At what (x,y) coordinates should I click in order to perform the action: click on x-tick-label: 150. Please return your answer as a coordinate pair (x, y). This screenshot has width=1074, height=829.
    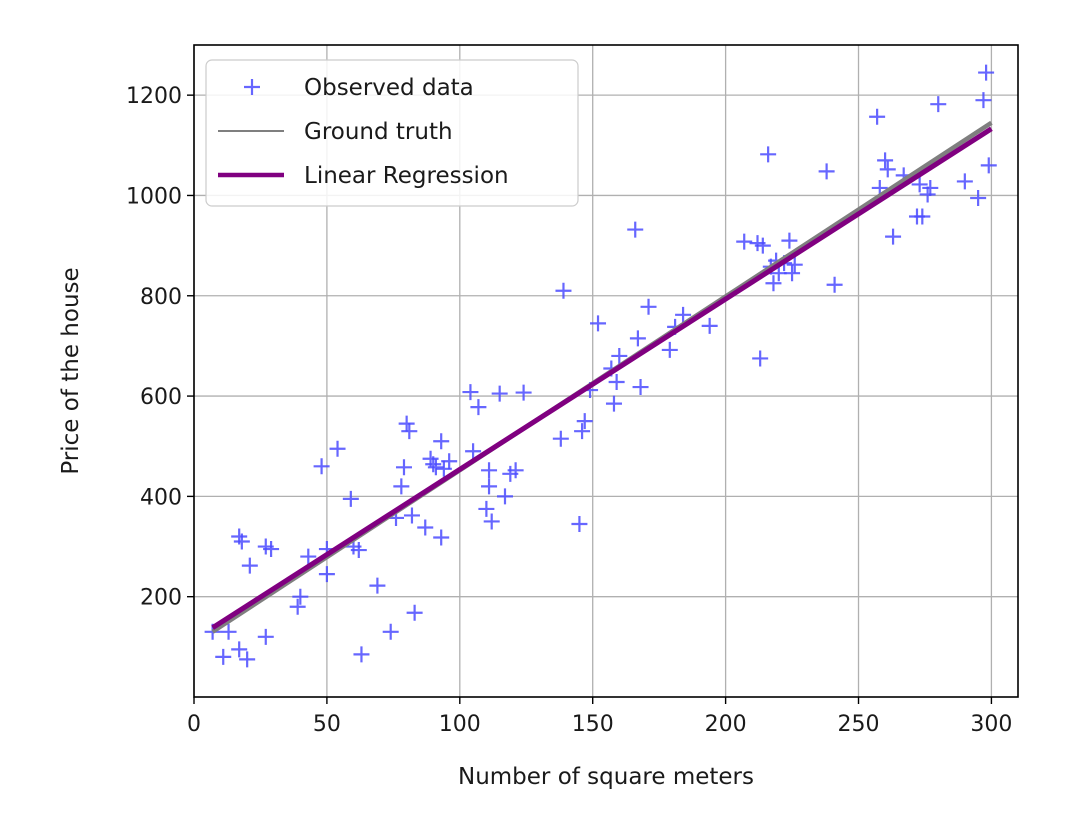
    Looking at the image, I should click on (593, 724).